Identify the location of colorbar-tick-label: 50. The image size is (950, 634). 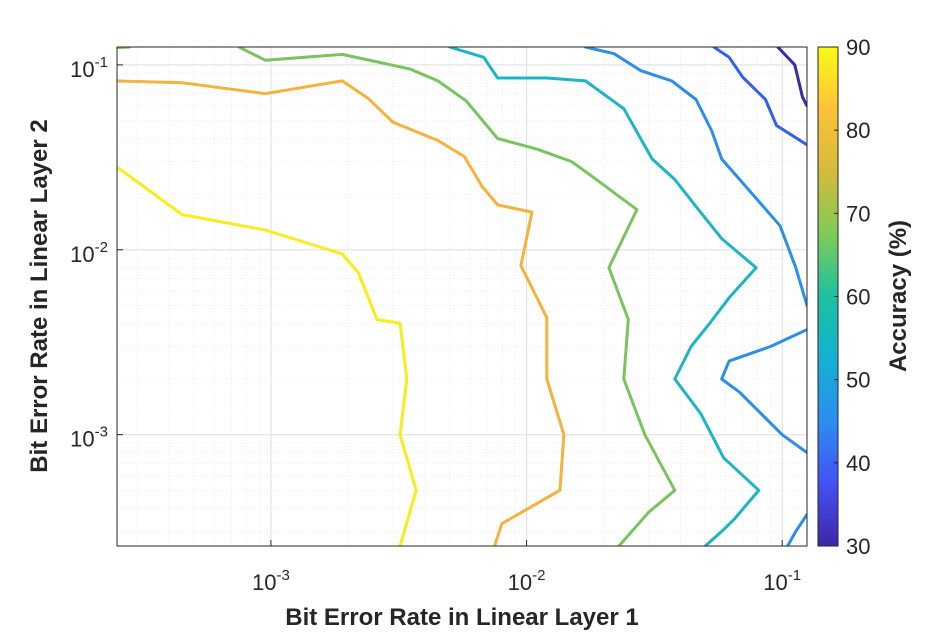
(858, 380).